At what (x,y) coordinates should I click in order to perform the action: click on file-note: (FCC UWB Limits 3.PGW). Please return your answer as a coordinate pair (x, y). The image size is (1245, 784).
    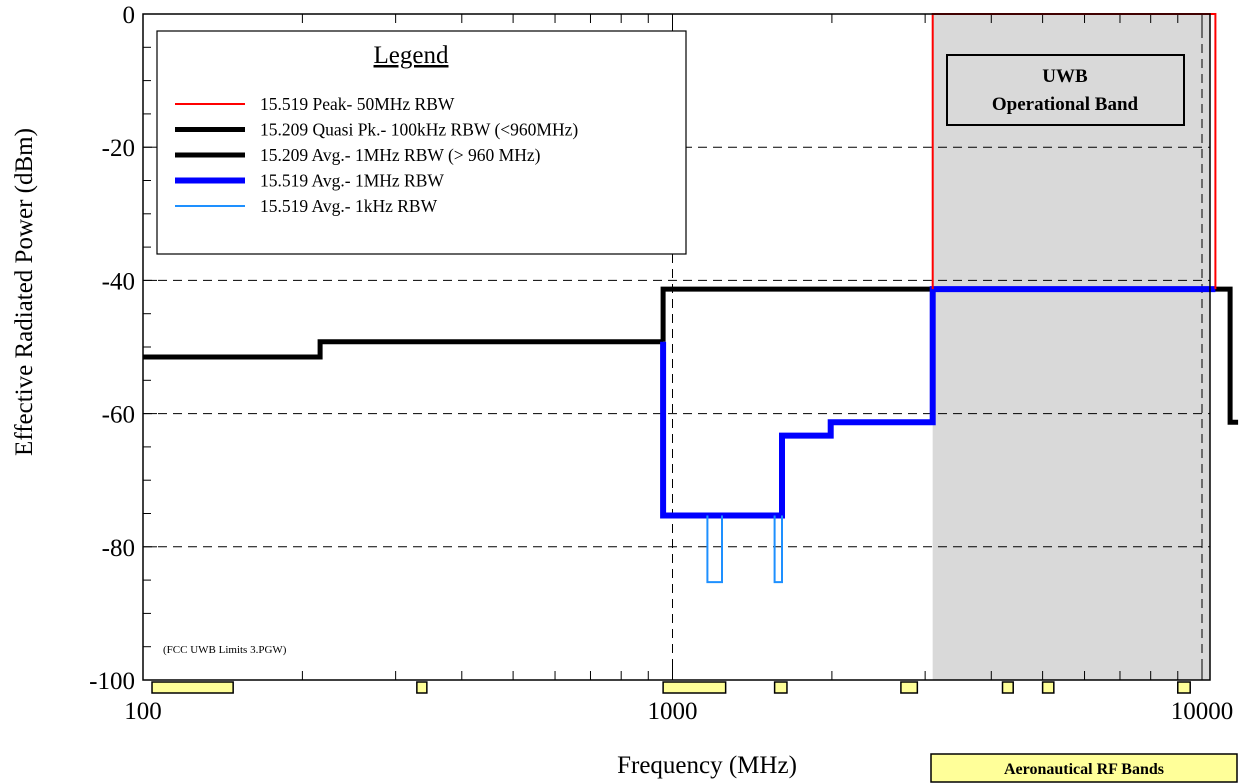
    Looking at the image, I should click on (225, 650).